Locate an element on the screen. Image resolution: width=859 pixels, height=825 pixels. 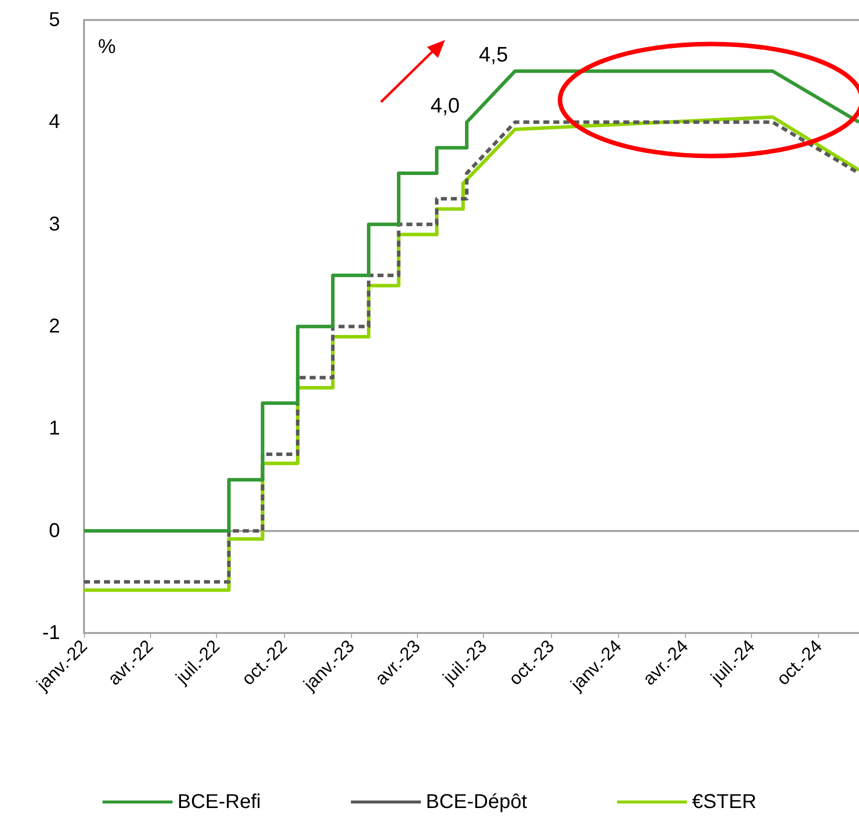
y-tick-label: 3 is located at coordinates (54, 224).